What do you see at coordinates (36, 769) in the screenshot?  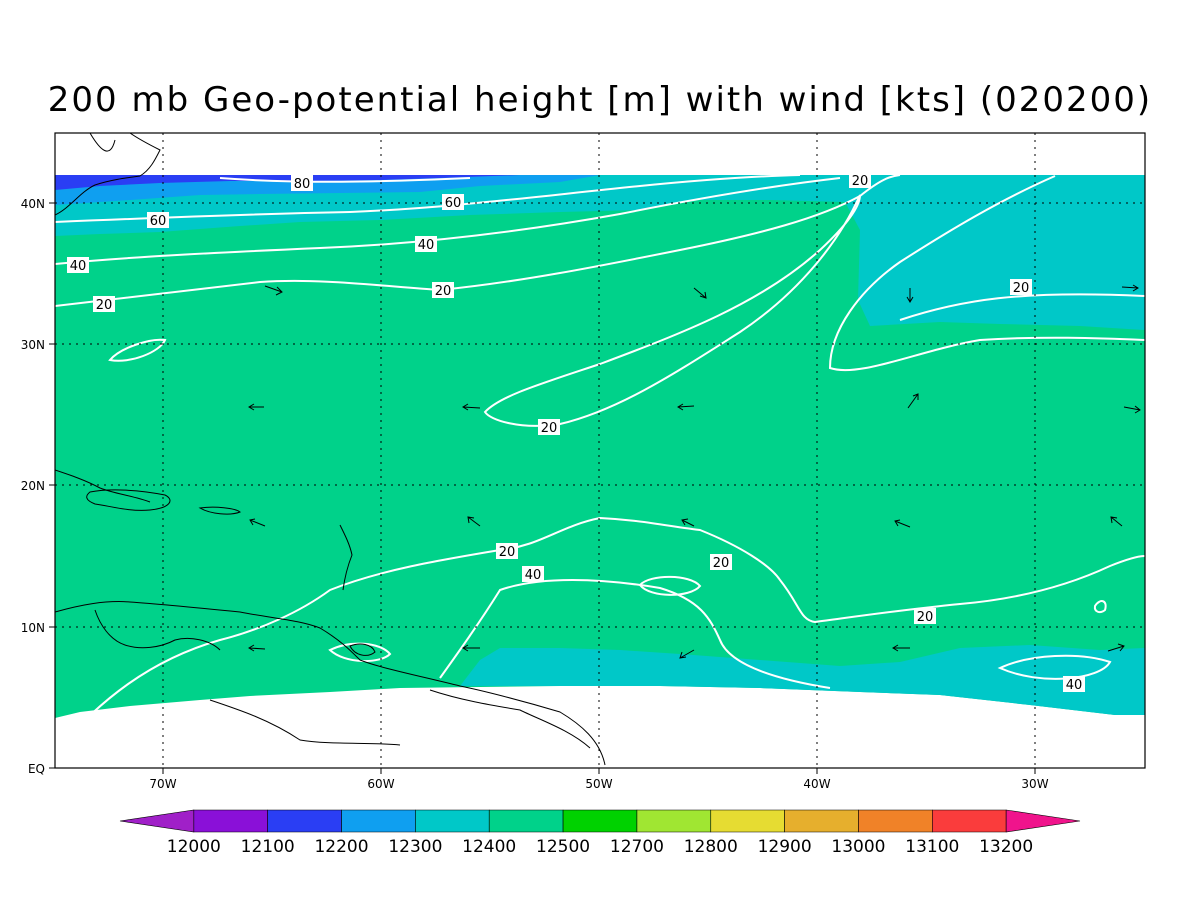 I see `lat-tick-label: EQ` at bounding box center [36, 769].